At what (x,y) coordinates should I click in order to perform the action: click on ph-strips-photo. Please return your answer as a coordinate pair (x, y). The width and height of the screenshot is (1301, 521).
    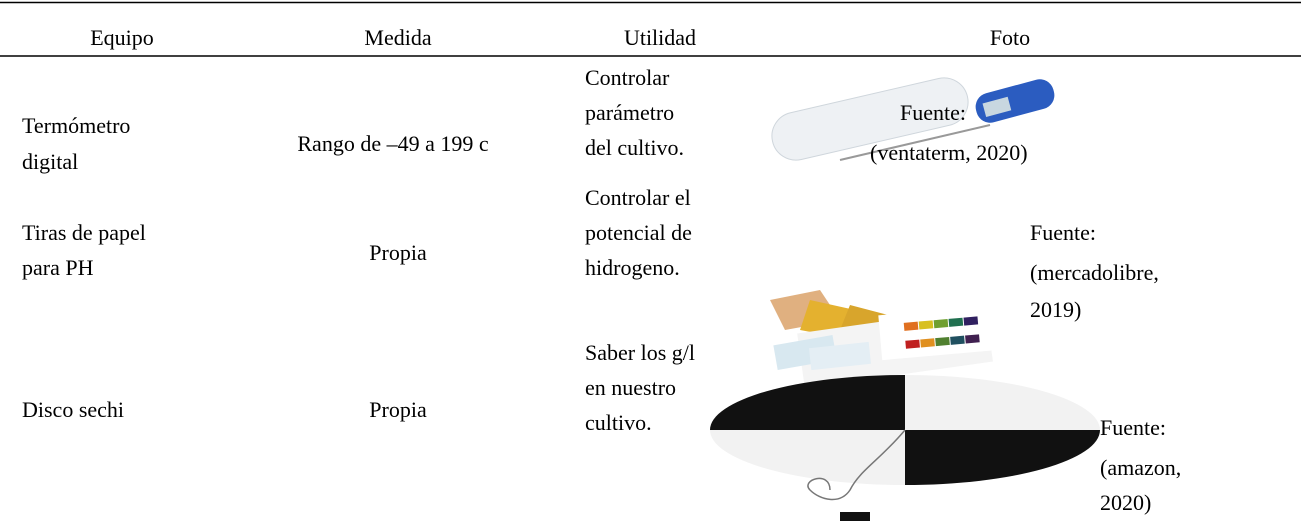
    Looking at the image, I should click on (886, 339).